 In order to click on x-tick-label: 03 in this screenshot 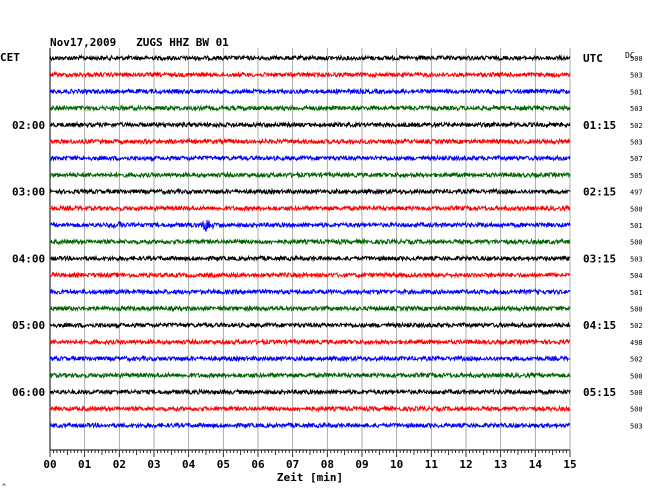, I will do `click(153, 464)`.